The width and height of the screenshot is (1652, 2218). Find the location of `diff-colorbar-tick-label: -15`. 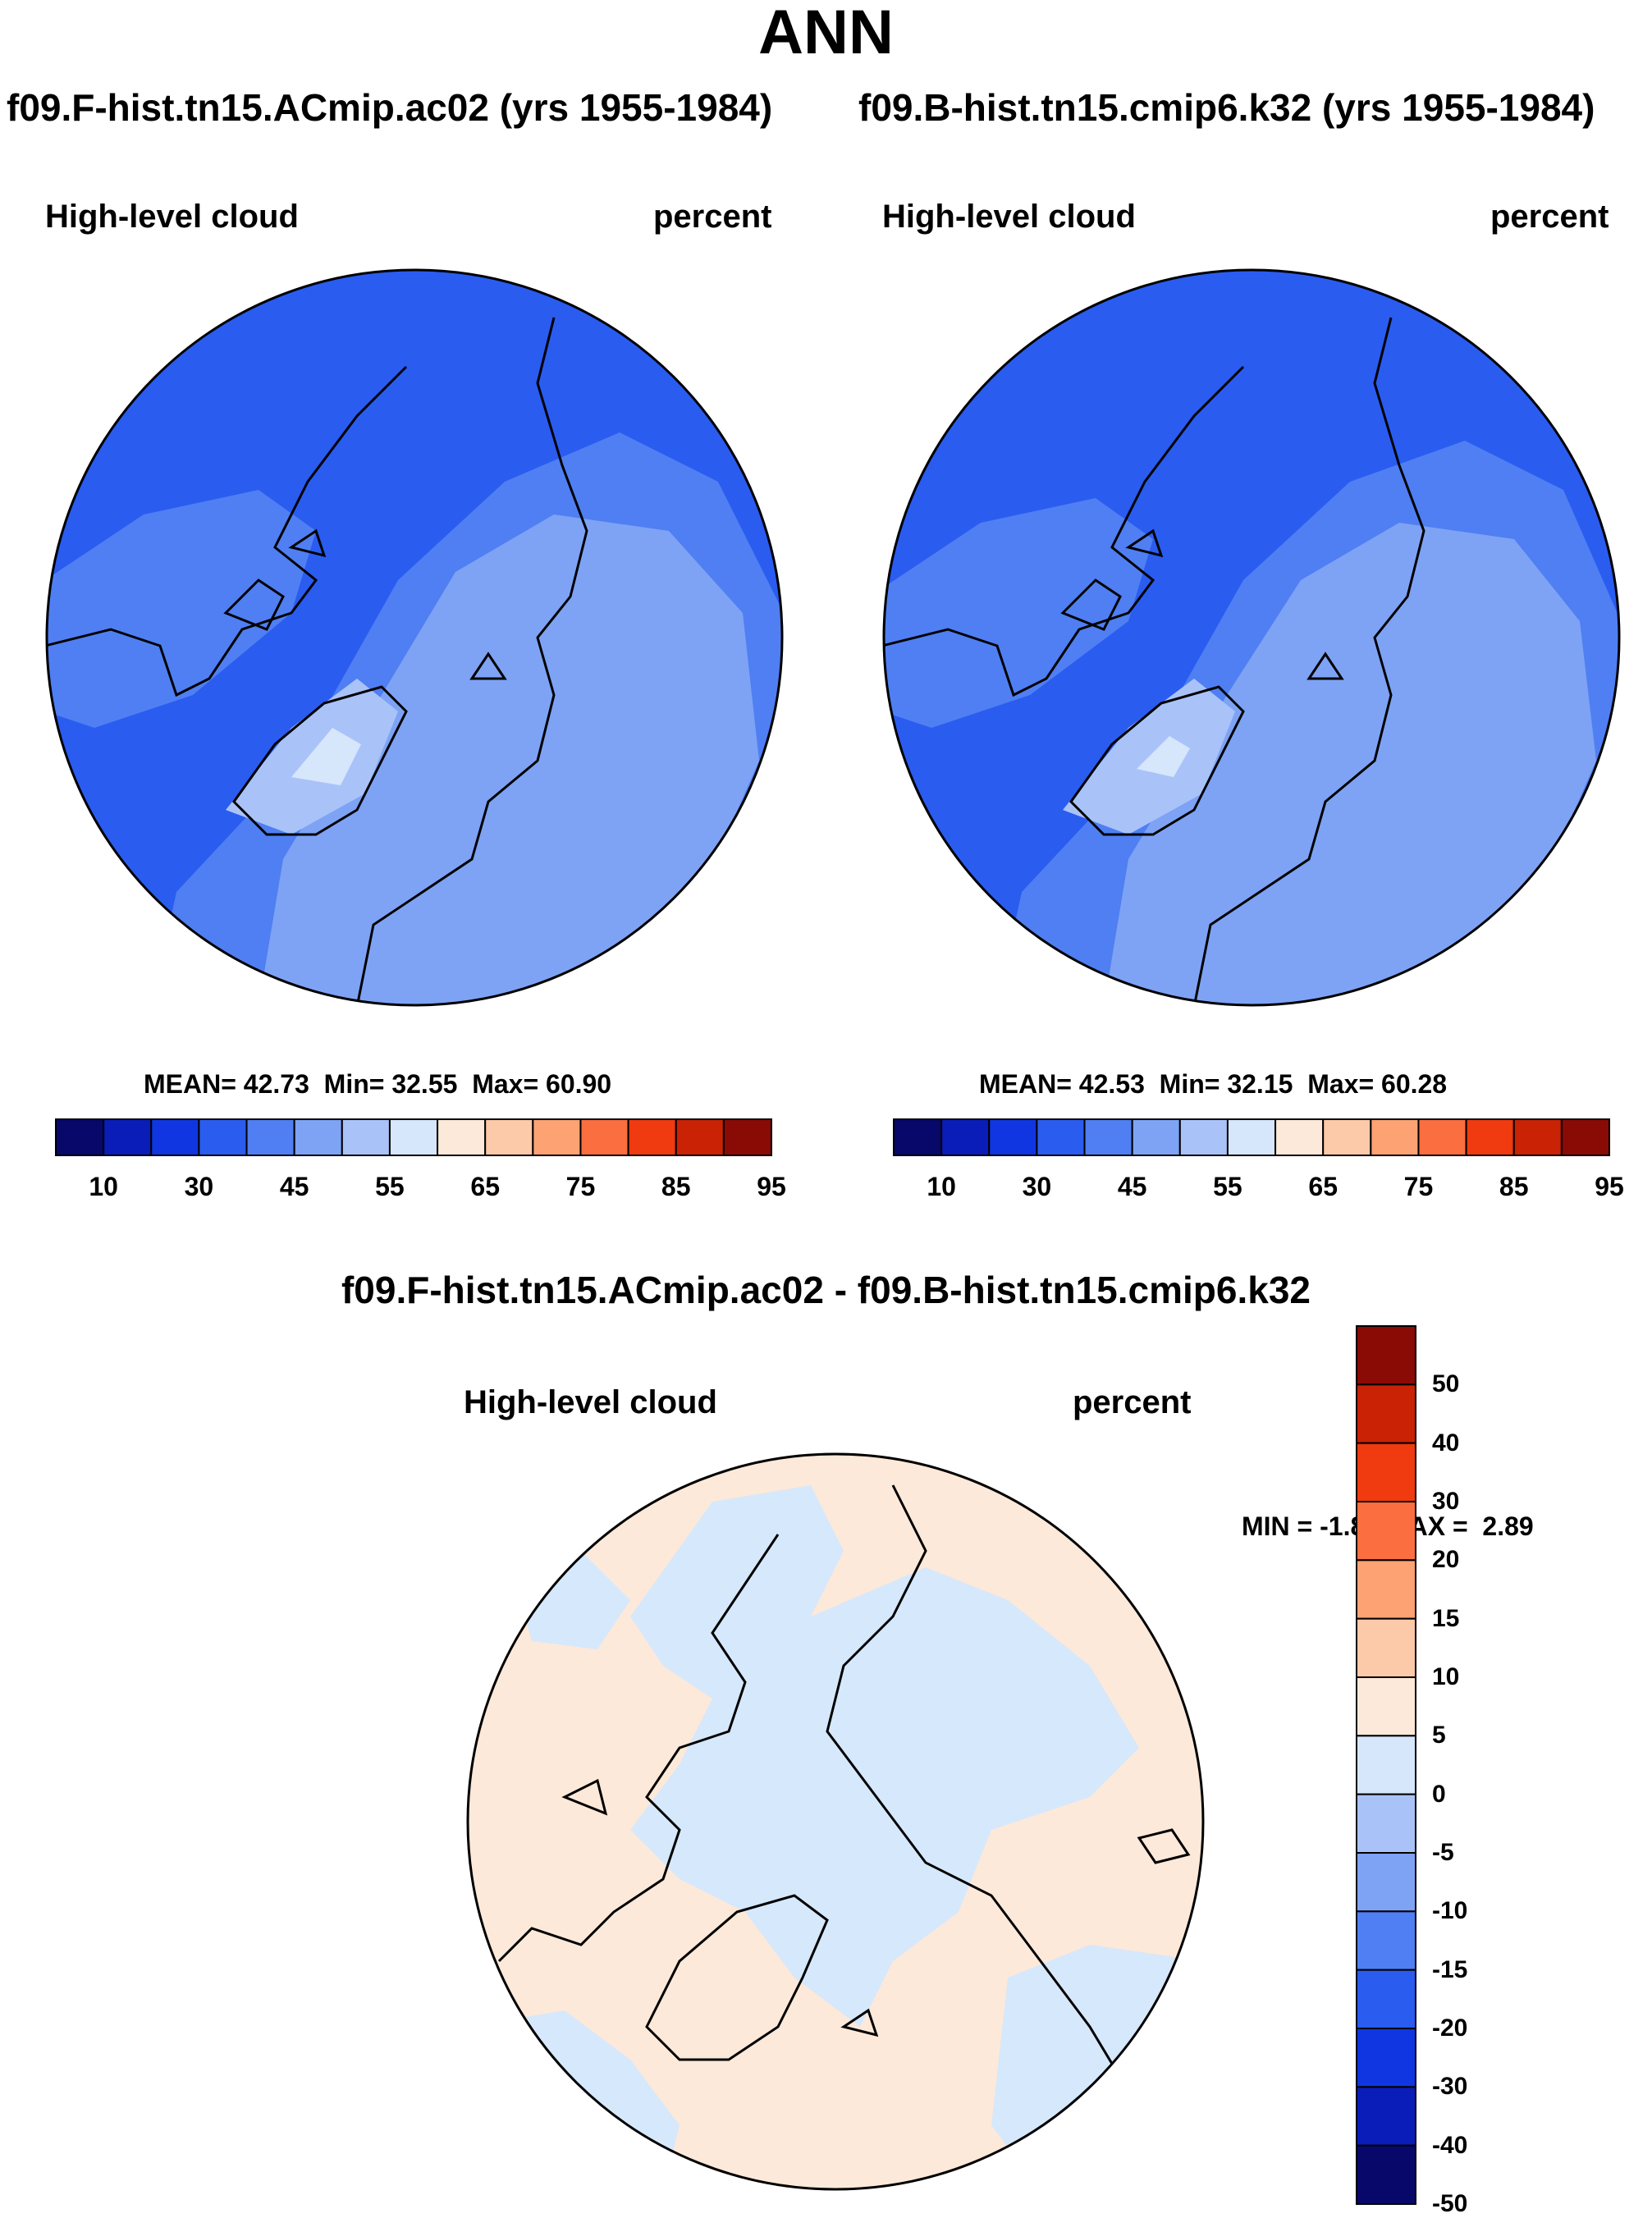

diff-colorbar-tick-label: -15 is located at coordinates (1450, 1969).